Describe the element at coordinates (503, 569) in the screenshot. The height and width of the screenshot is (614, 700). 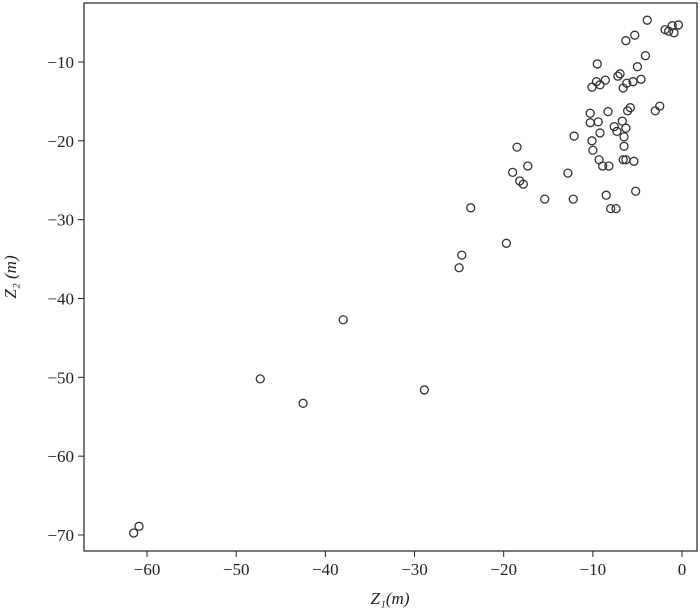
I see `x-tick-label: −20` at that location.